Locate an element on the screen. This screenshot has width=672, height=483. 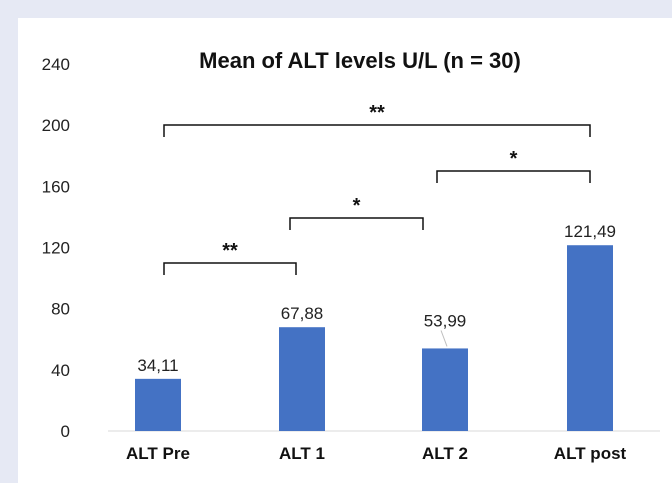
y-tick-label: 120 is located at coordinates (56, 248).